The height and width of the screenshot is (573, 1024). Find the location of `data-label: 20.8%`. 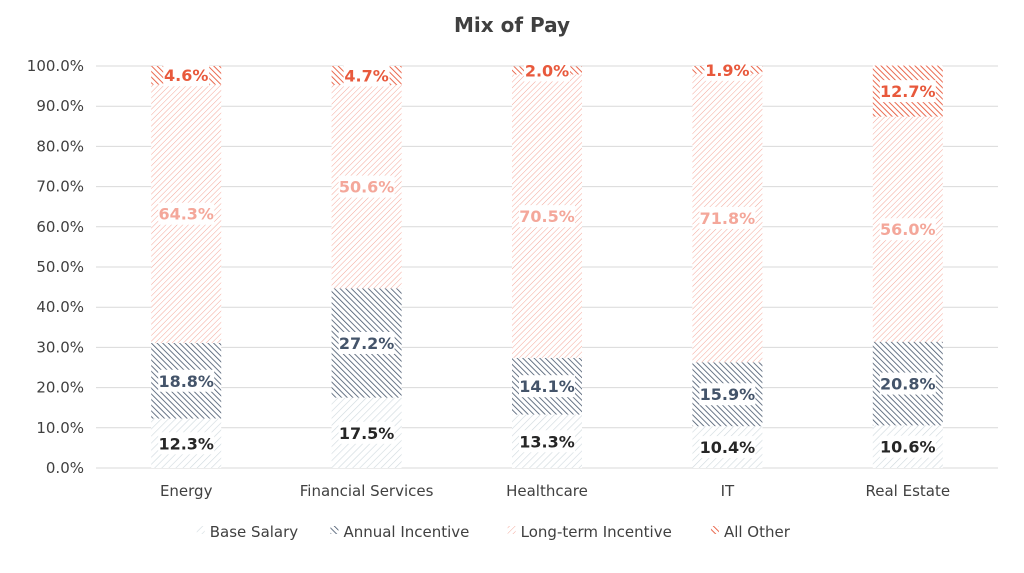

data-label: 20.8% is located at coordinates (908, 384).